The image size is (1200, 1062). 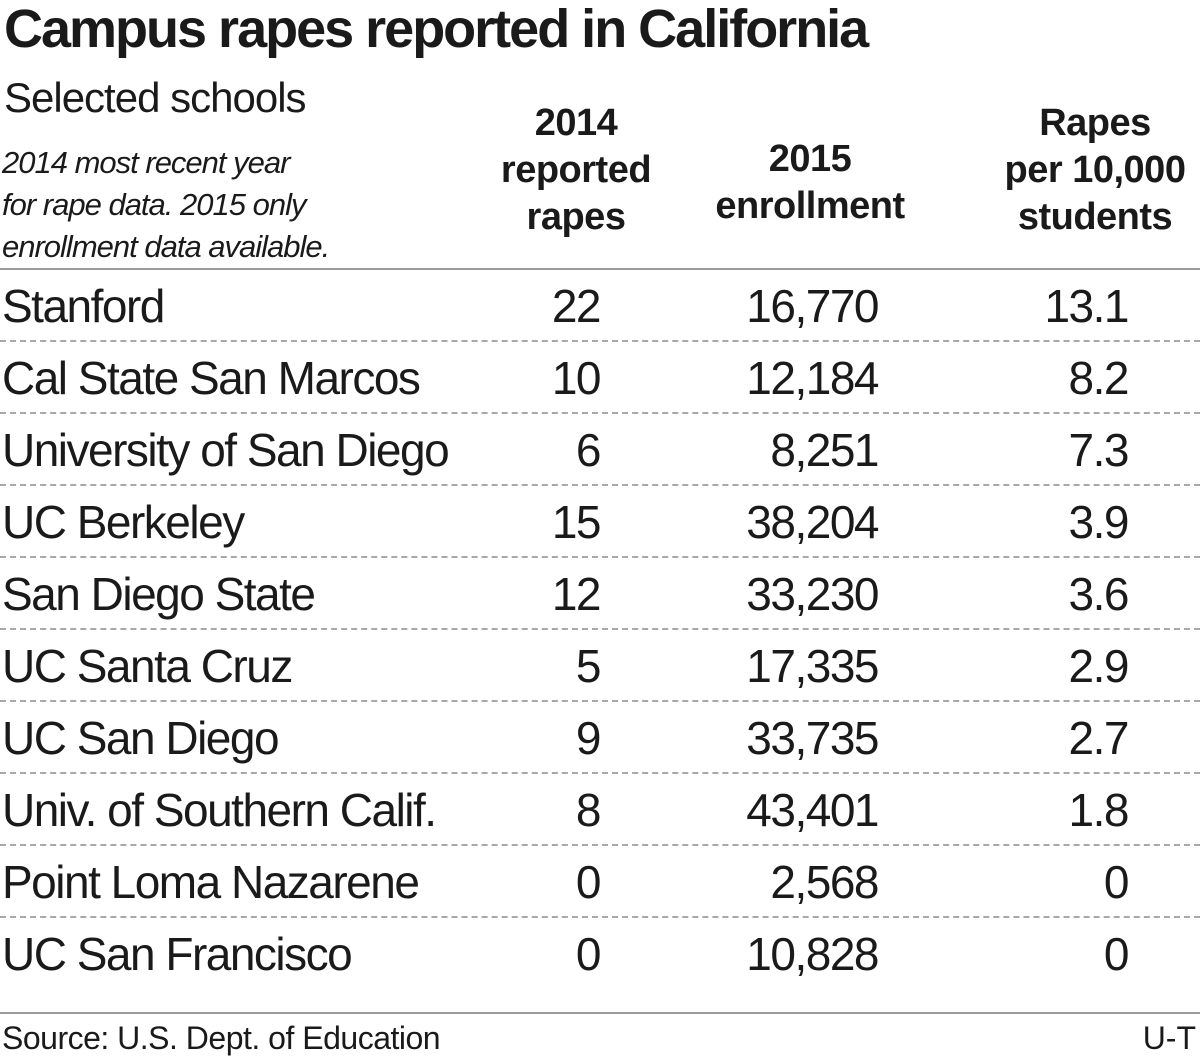 What do you see at coordinates (576, 123) in the screenshot?
I see `column-header-line: 2014` at bounding box center [576, 123].